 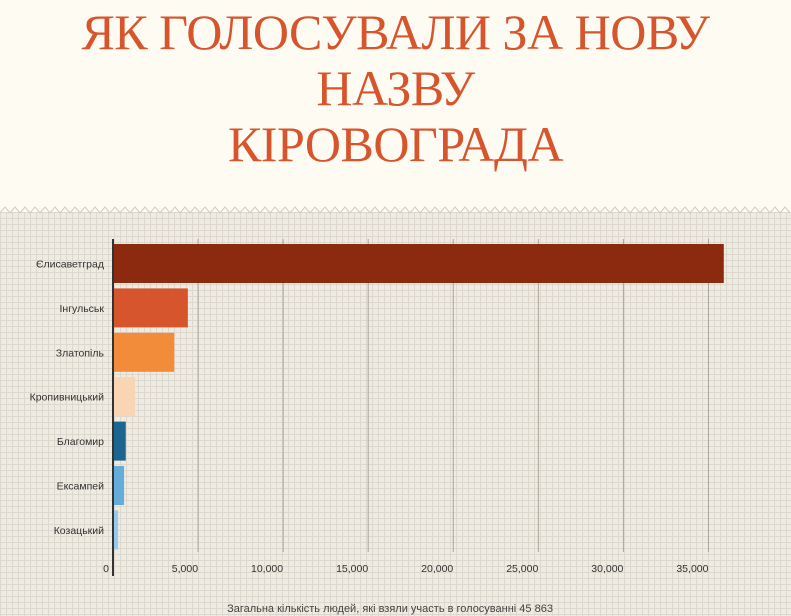 I want to click on category-label: Ексампей, so click(x=81, y=487).